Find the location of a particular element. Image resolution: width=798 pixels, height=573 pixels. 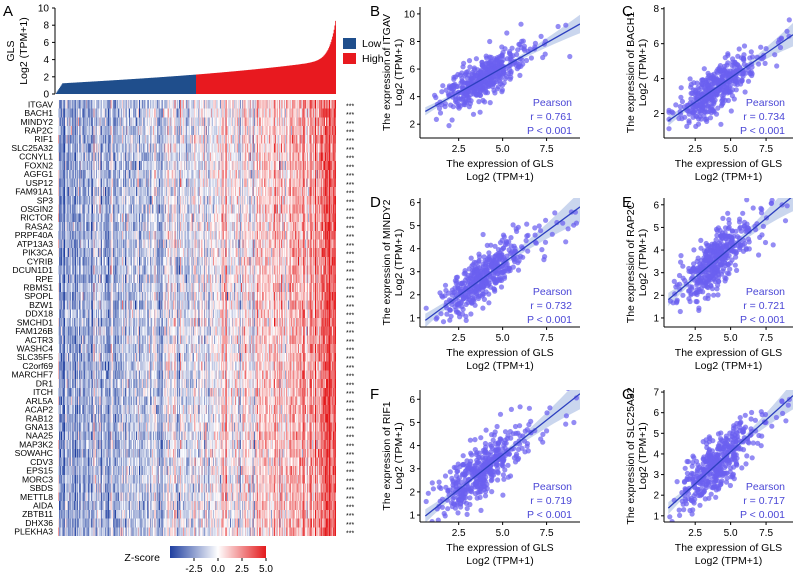

legend-high-label: High is located at coordinates (373, 59).